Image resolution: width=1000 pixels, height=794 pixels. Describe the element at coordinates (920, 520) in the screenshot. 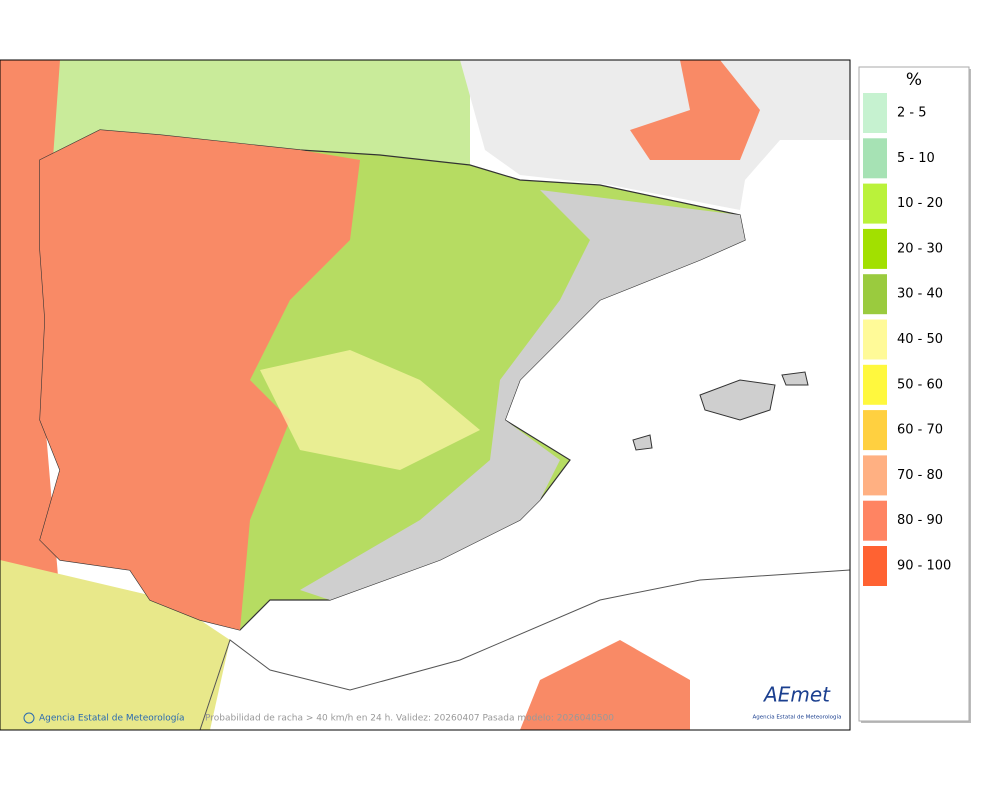

I see `legend-label: 80 - 90` at that location.